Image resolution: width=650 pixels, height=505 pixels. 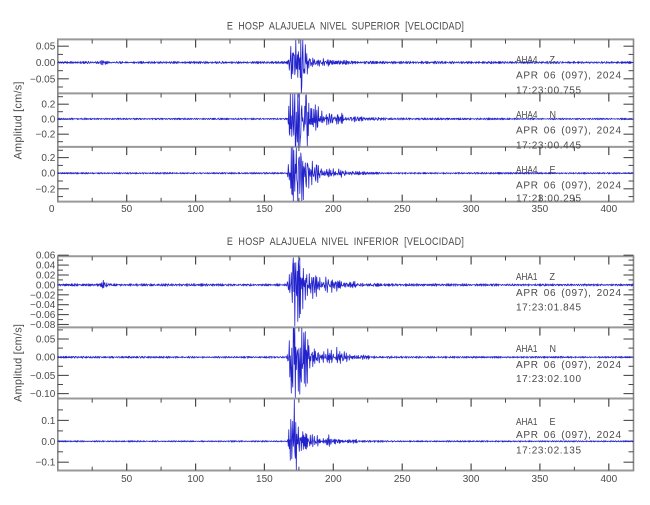 I want to click on svg-text: 0.04, so click(x=46, y=266).